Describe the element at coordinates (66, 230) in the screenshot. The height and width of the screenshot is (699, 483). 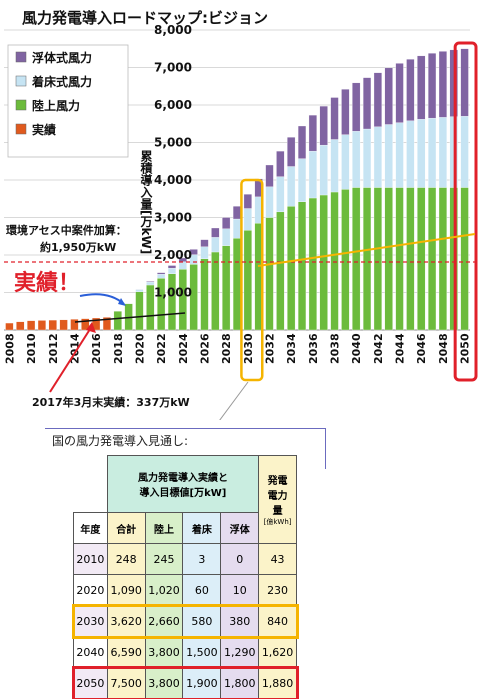
I see `assessment-note-line1: 環境アセス中案件加算：` at that location.